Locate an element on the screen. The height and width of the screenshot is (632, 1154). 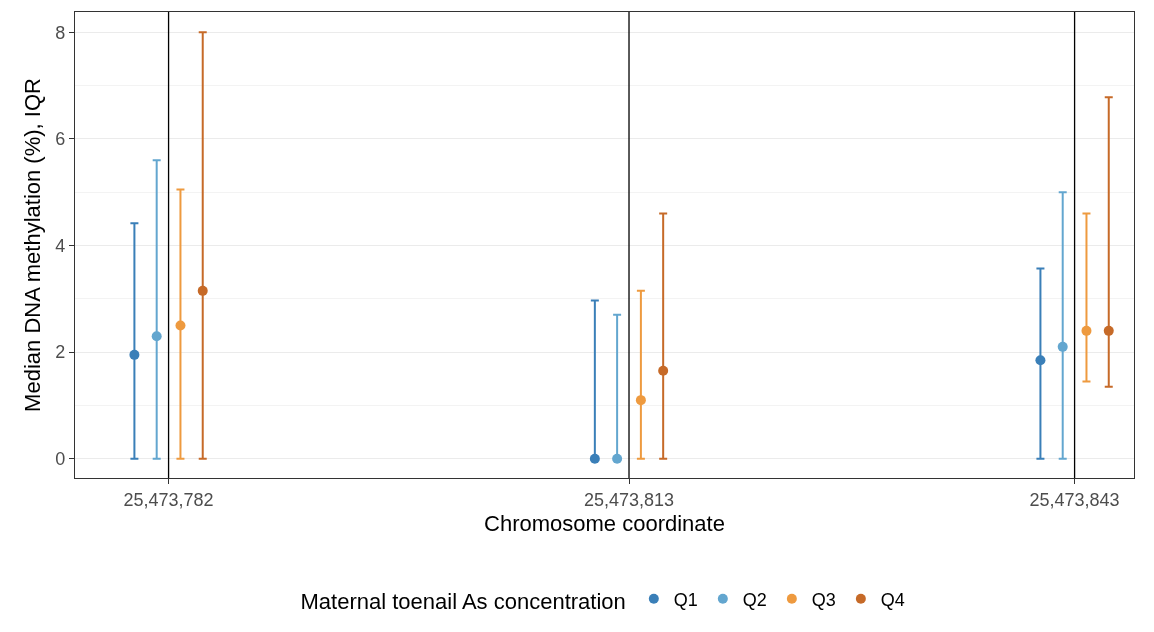
y-tick-label: 0 is located at coordinates (60, 459).